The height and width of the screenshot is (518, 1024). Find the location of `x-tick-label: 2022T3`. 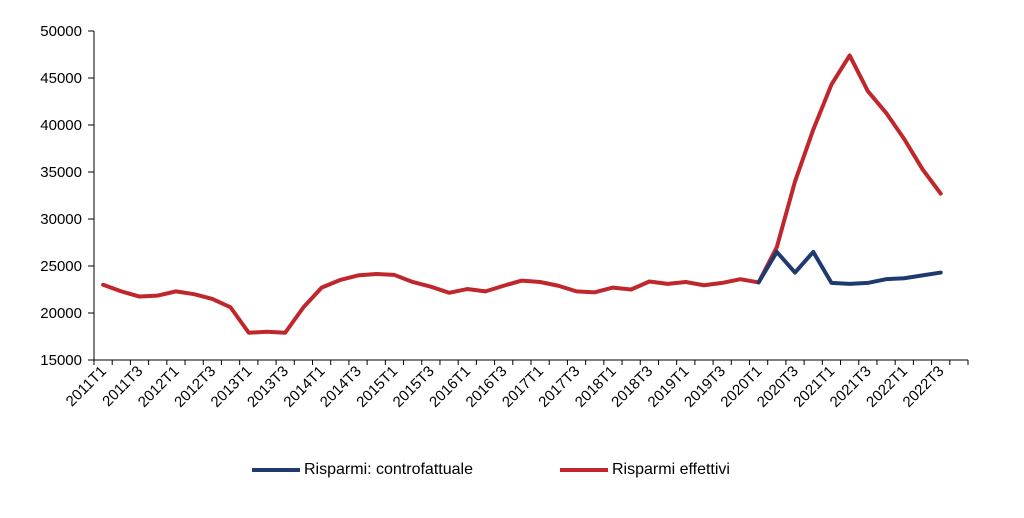

x-tick-label: 2022T3 is located at coordinates (924, 387).